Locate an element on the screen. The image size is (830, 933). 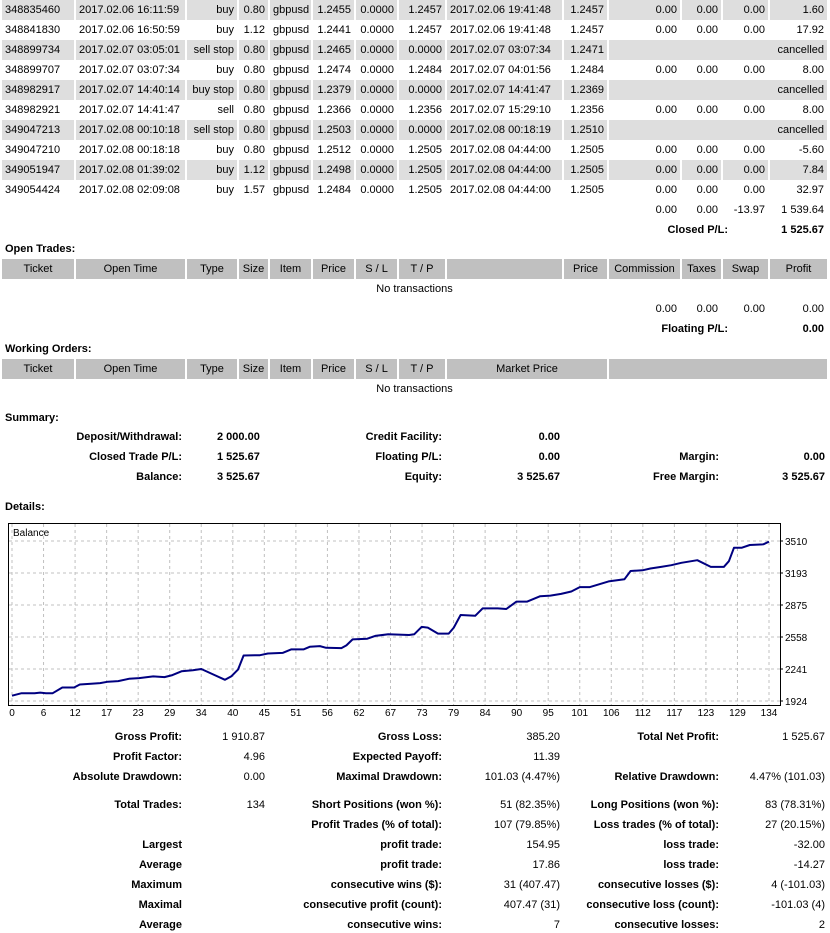
closed-pl-label: Closed P/L: is located at coordinates (689, 230).